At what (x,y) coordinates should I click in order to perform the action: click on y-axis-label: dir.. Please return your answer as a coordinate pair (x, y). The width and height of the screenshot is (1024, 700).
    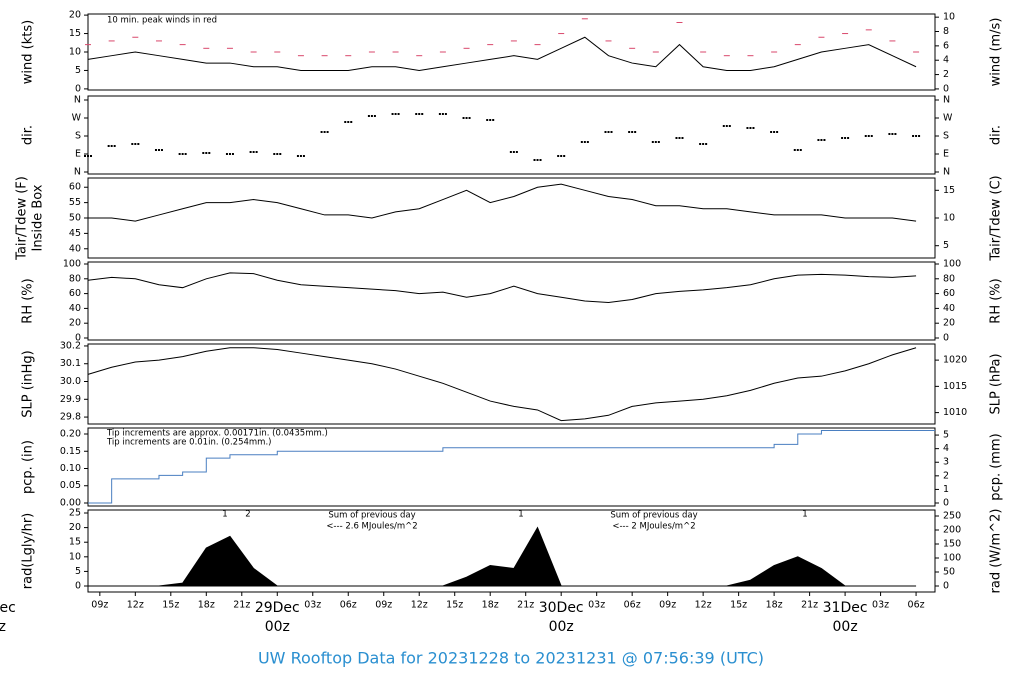
    Looking at the image, I should click on (28, 135).